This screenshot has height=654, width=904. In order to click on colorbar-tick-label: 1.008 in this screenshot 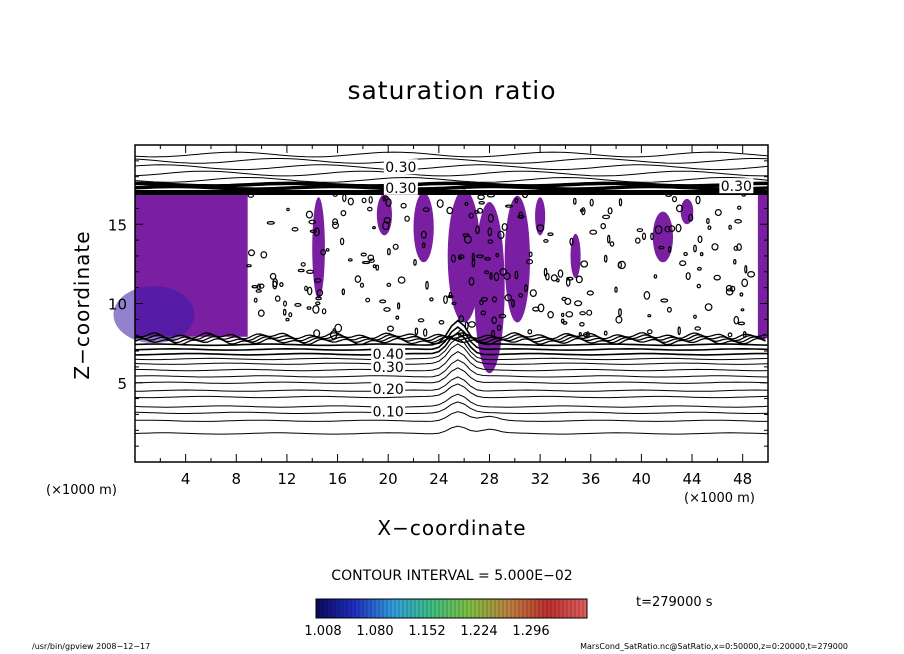, I will do `click(323, 631)`.